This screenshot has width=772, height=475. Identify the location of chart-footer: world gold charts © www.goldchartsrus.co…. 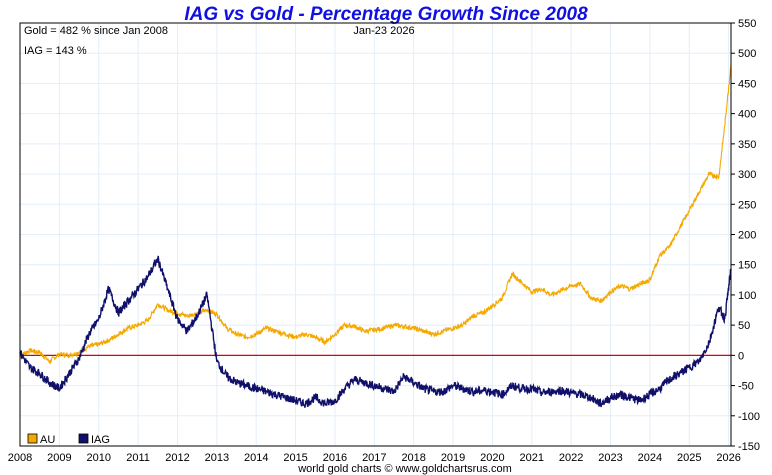
(404, 469).